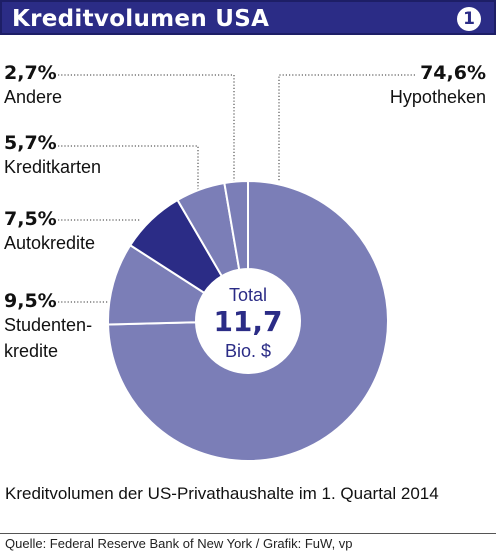 The height and width of the screenshot is (553, 500). I want to click on hypotheken-name: Hypotheken, so click(437, 97).